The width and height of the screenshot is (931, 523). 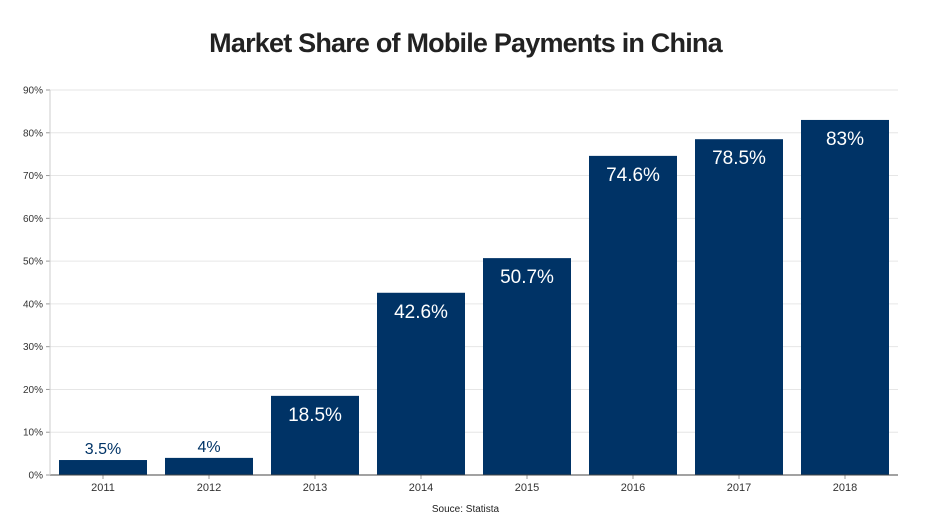 What do you see at coordinates (33, 219) in the screenshot?
I see `y-tick-label: 60%` at bounding box center [33, 219].